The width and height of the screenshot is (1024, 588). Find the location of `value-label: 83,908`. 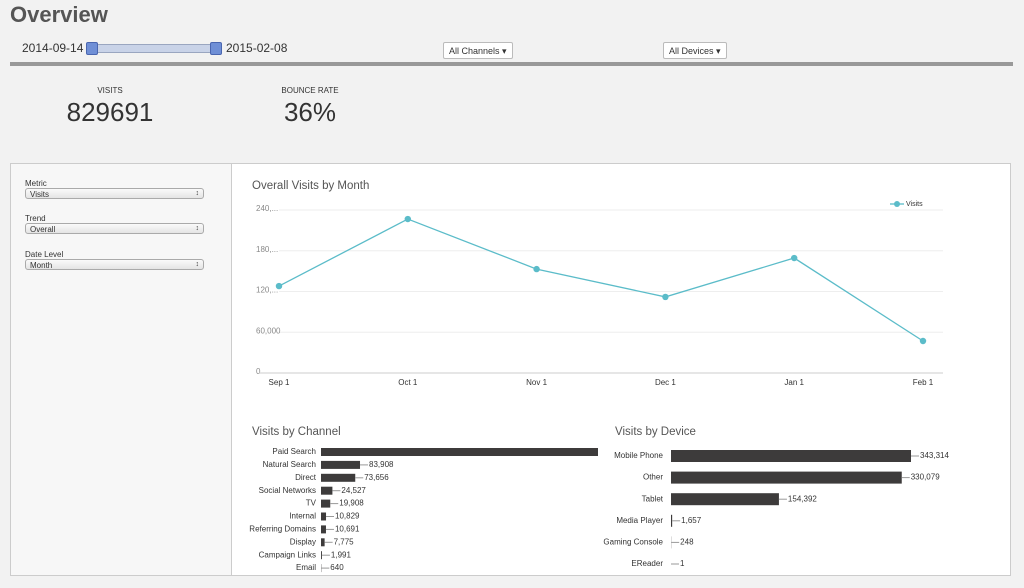

value-label: 83,908 is located at coordinates (381, 464).